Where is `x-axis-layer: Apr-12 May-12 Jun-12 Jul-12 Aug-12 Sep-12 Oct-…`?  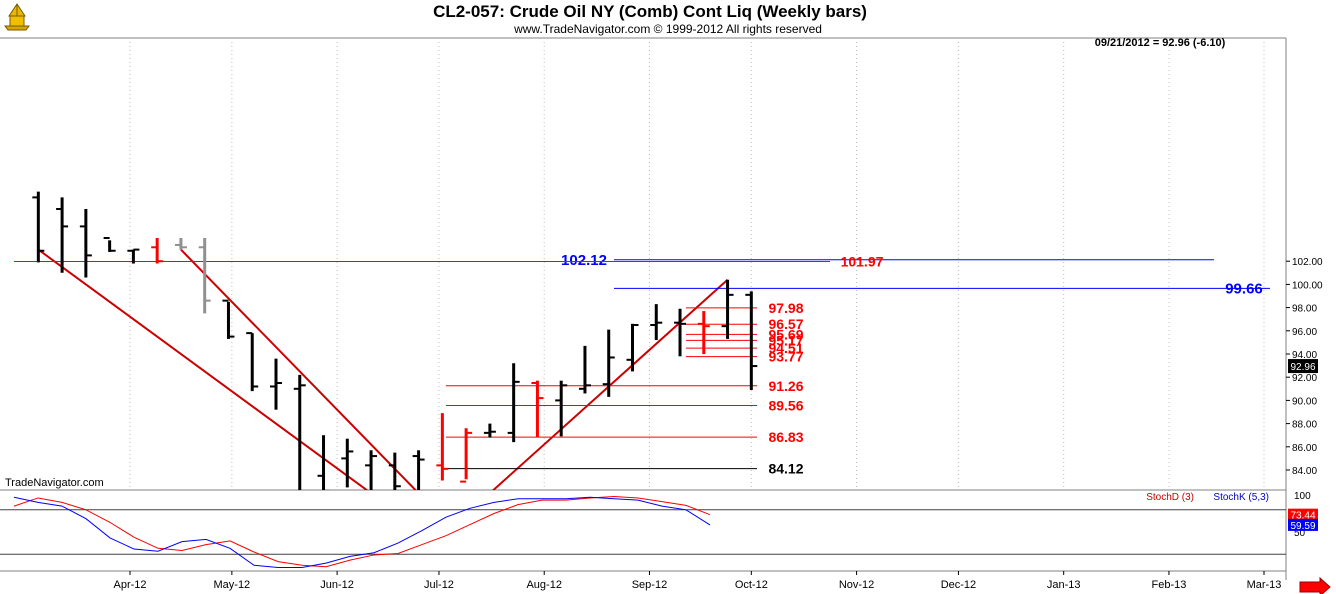 x-axis-layer: Apr-12 May-12 Jun-12 Jul-12 Aug-12 Sep-12 Oct-… is located at coordinates (697, 581).